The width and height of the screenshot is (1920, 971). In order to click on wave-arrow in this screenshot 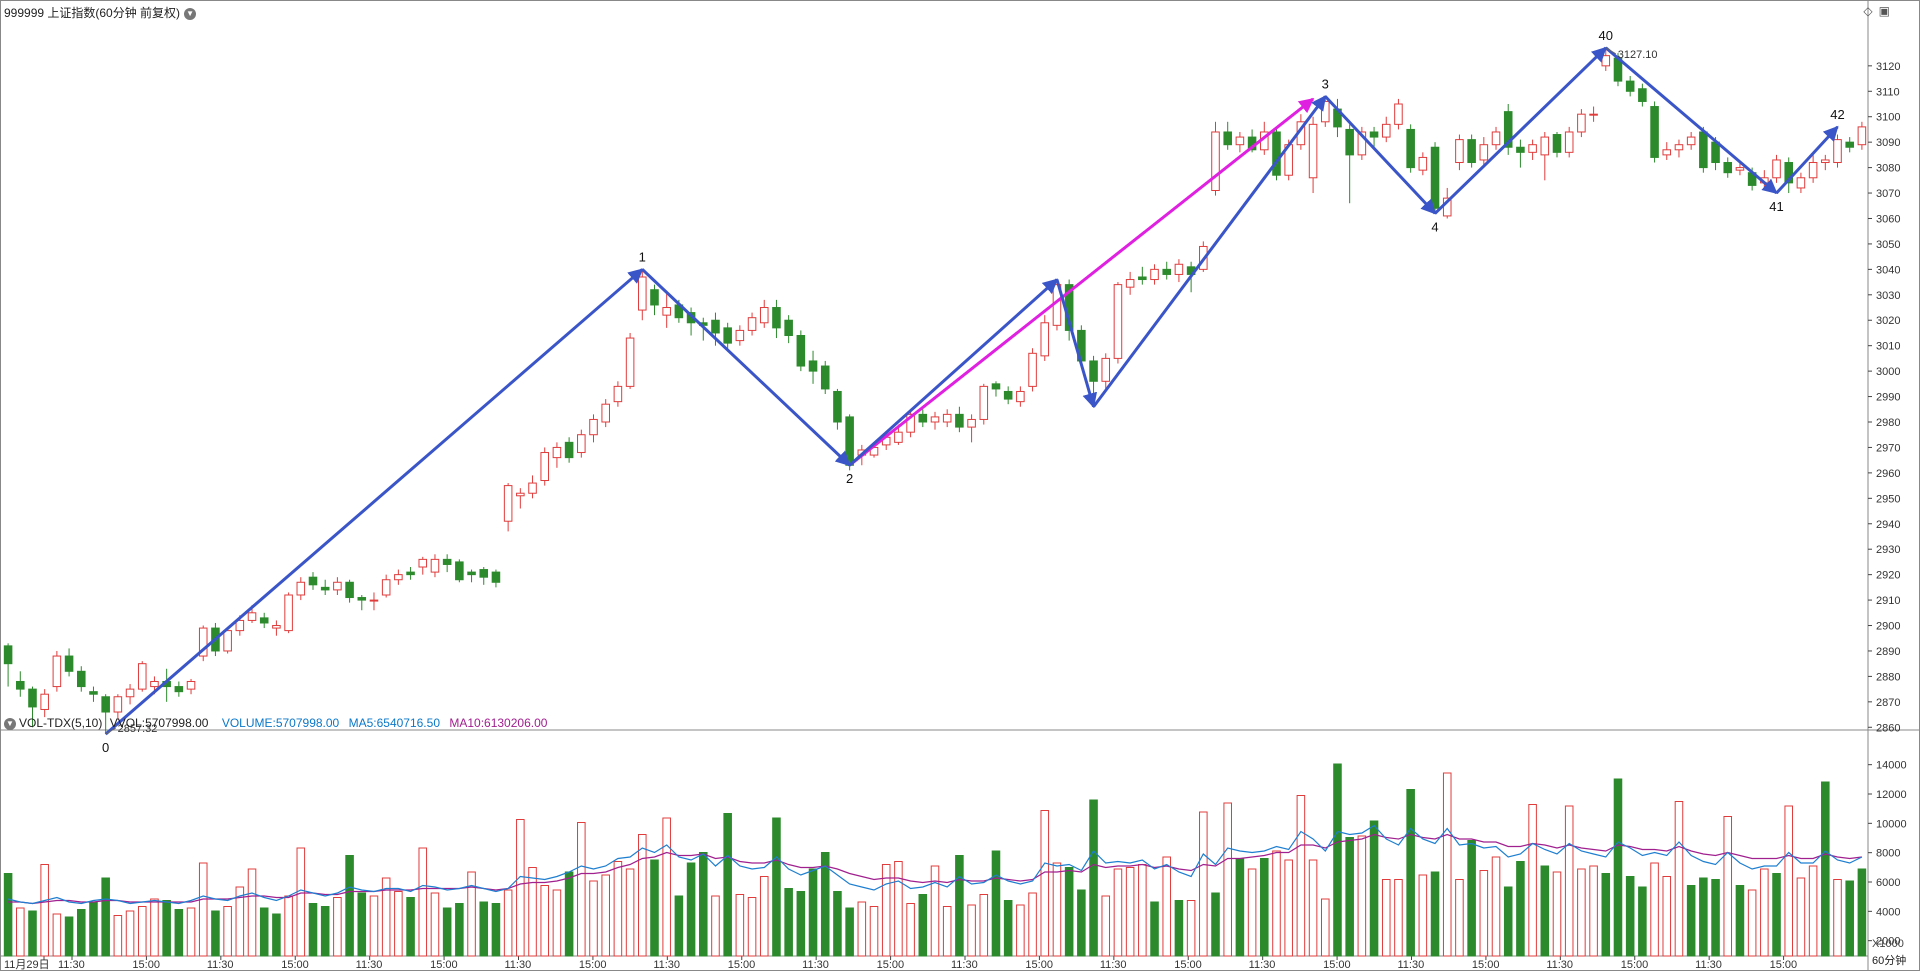, I will do `click(1209, 251)`.